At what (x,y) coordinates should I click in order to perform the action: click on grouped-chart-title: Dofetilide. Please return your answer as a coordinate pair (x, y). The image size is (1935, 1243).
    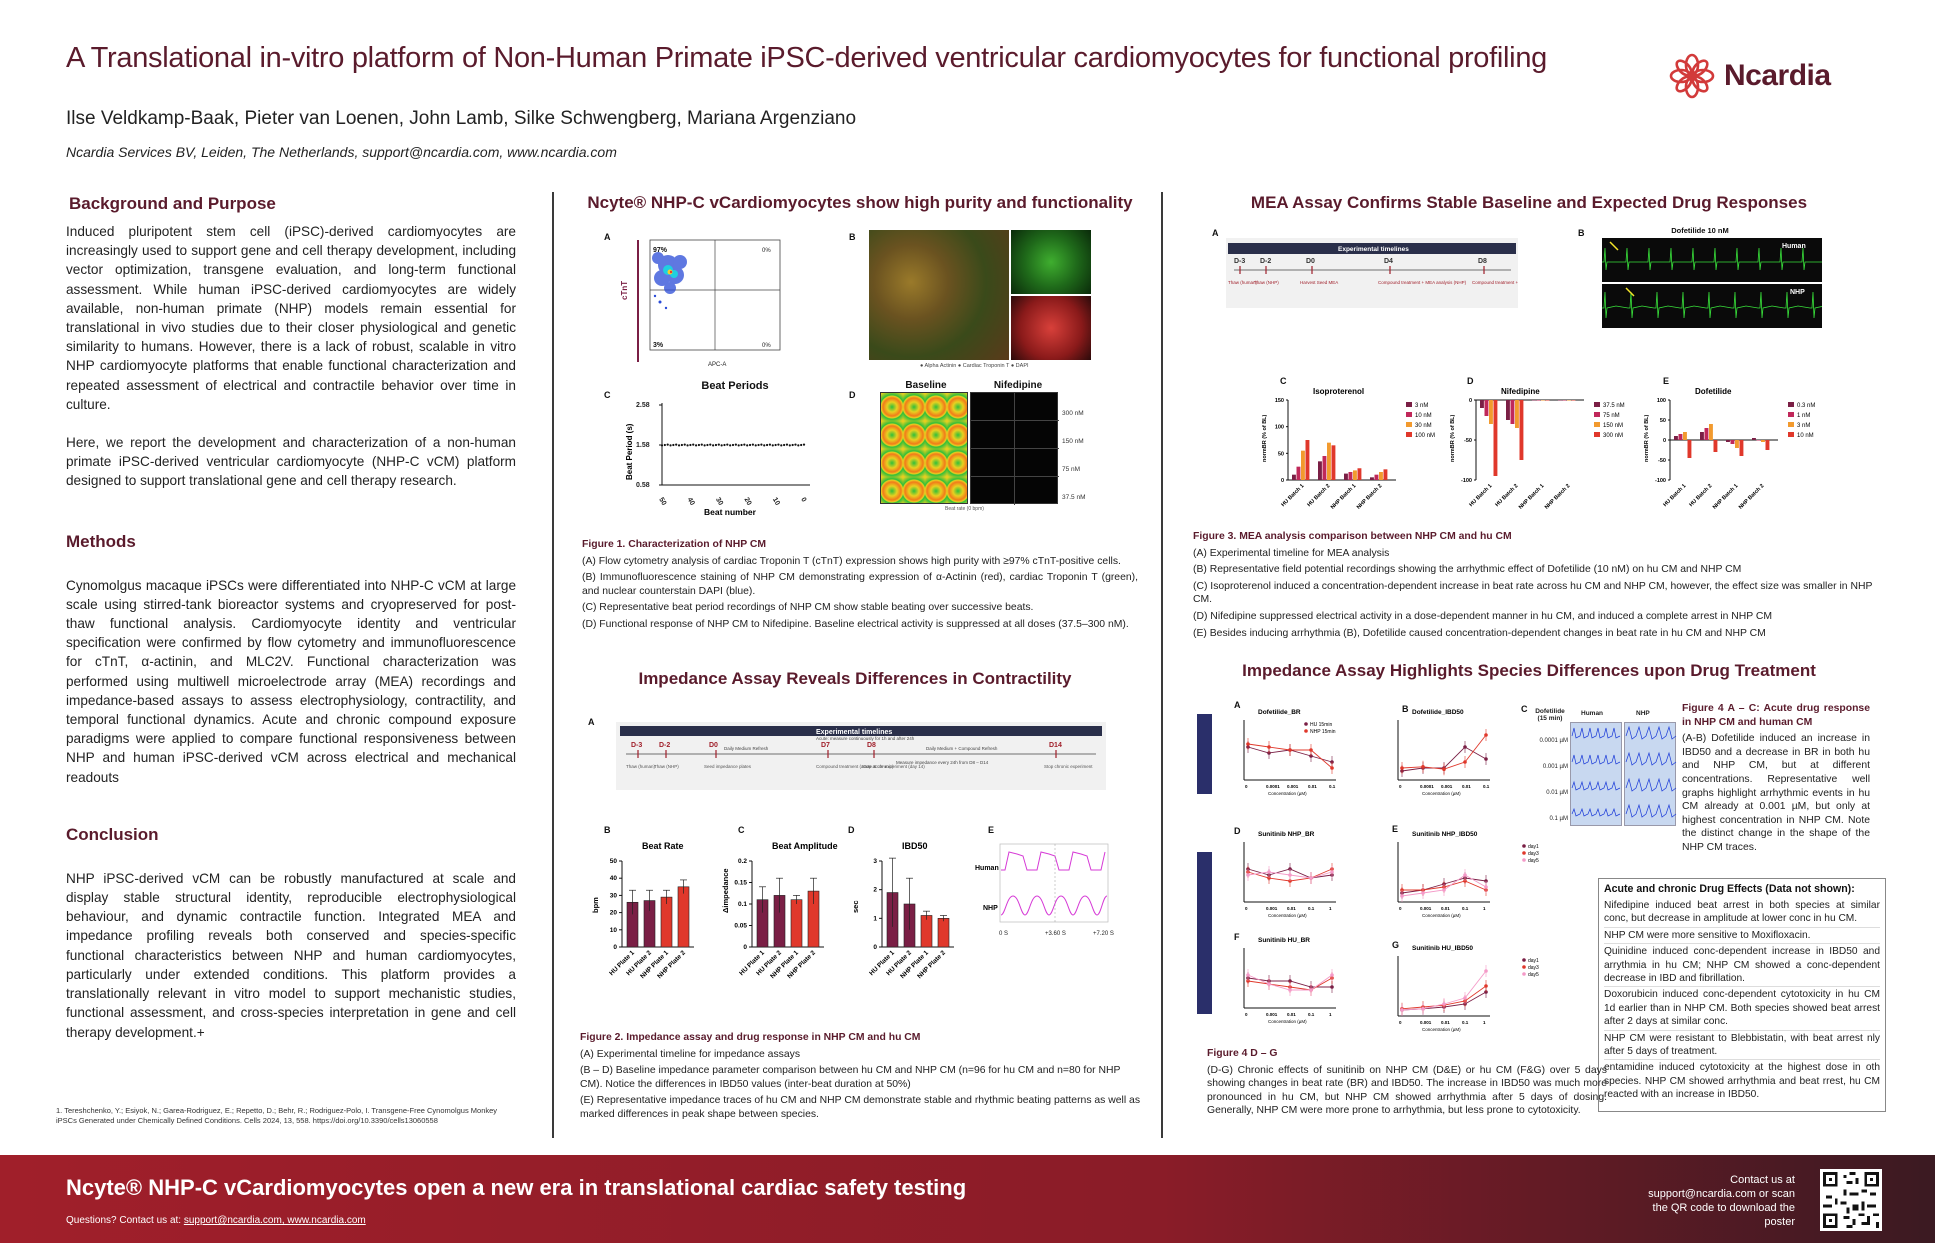
    Looking at the image, I should click on (1713, 391).